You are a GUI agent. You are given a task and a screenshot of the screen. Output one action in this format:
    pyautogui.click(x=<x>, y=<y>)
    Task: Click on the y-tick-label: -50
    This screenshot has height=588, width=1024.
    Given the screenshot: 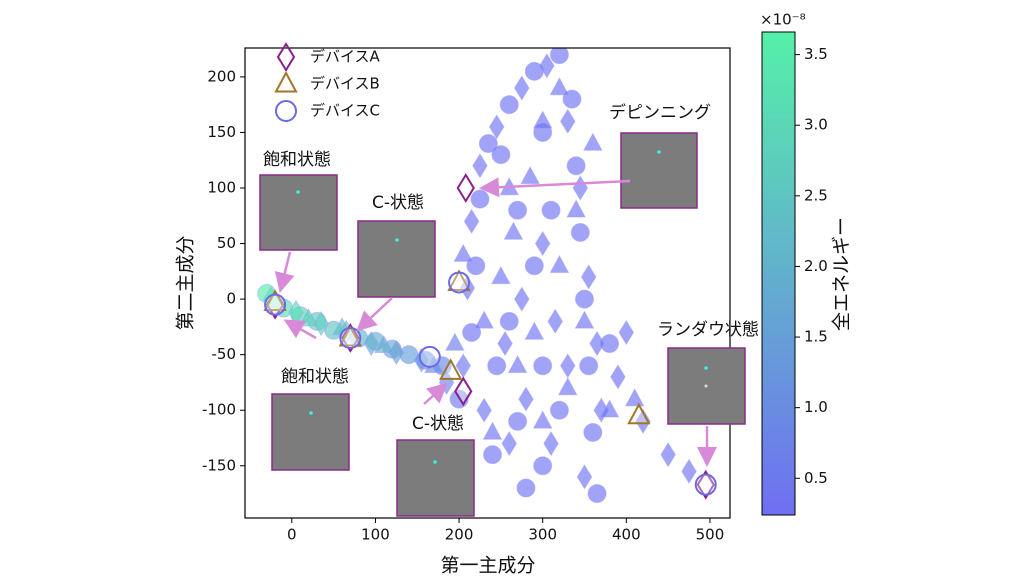 What is the action you would take?
    pyautogui.click(x=224, y=354)
    